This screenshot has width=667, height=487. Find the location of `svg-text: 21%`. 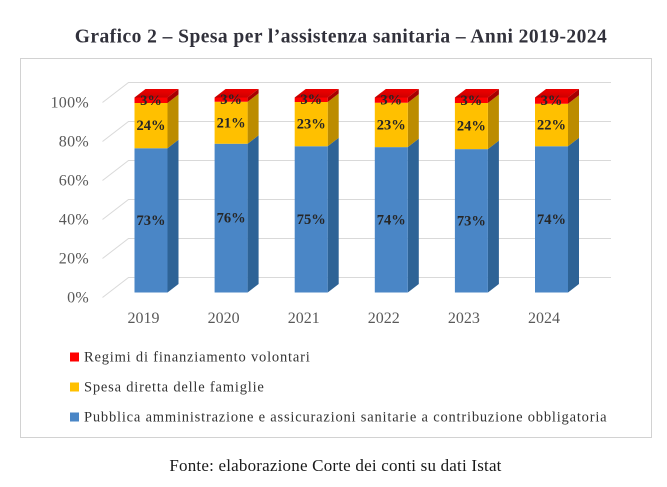

svg-text: 21% is located at coordinates (231, 123).